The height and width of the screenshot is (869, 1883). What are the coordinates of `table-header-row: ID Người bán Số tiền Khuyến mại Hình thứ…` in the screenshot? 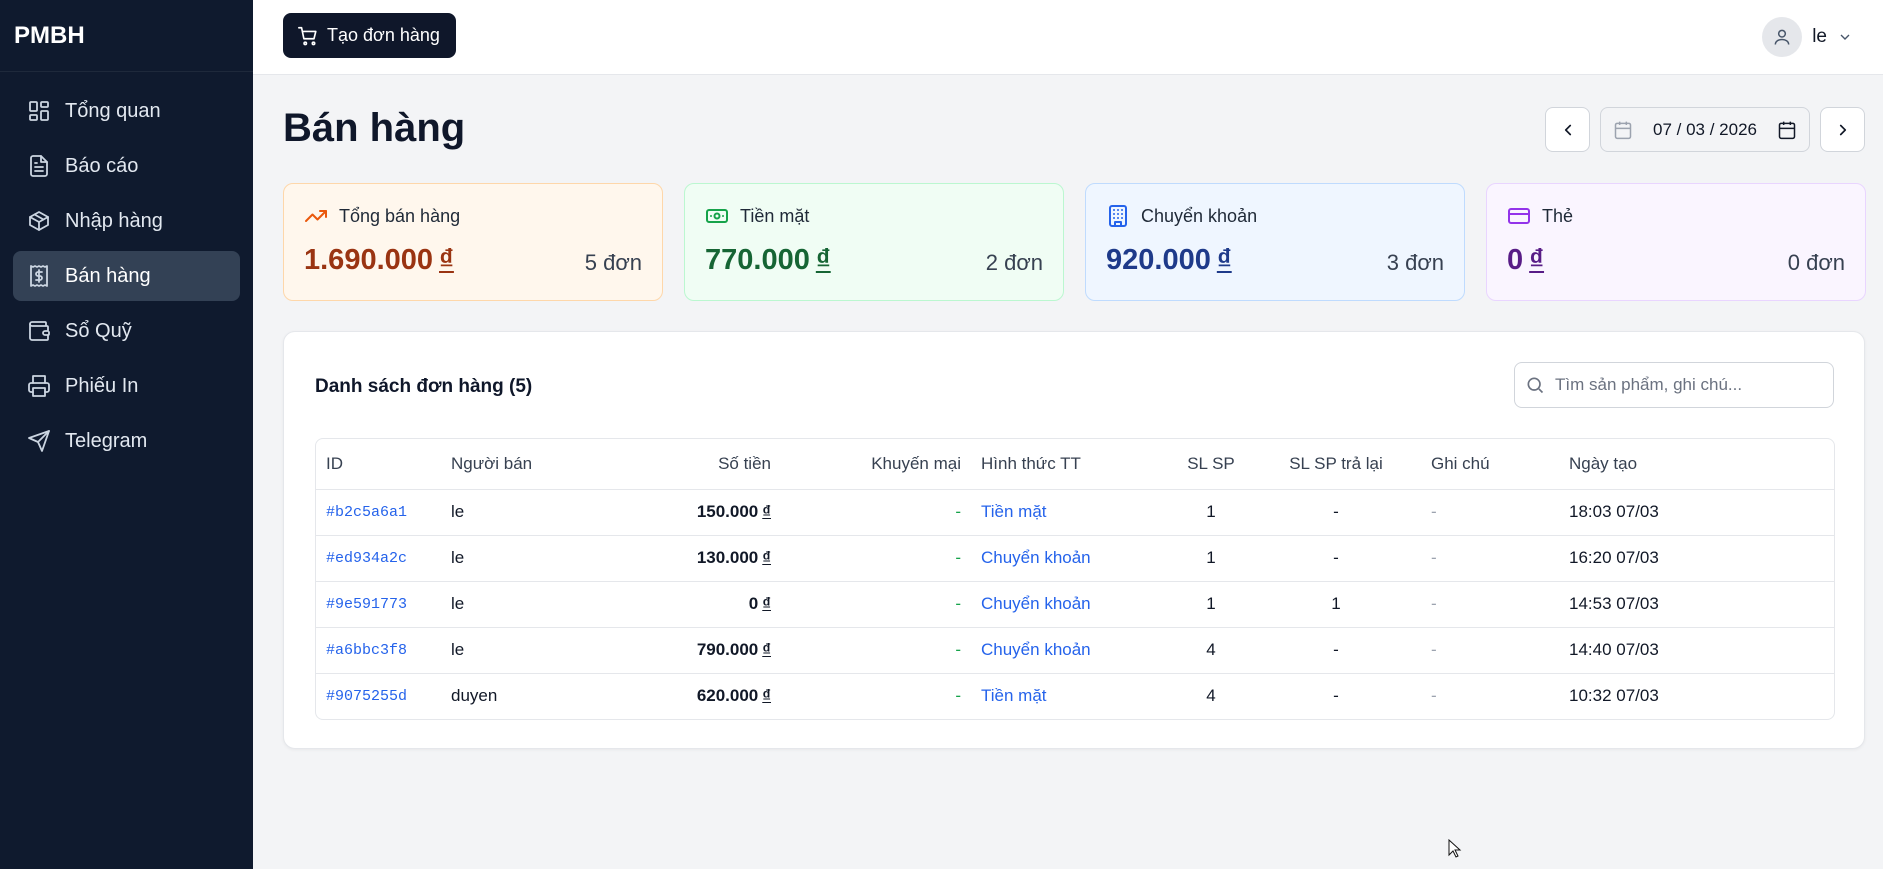 It's located at (1075, 464).